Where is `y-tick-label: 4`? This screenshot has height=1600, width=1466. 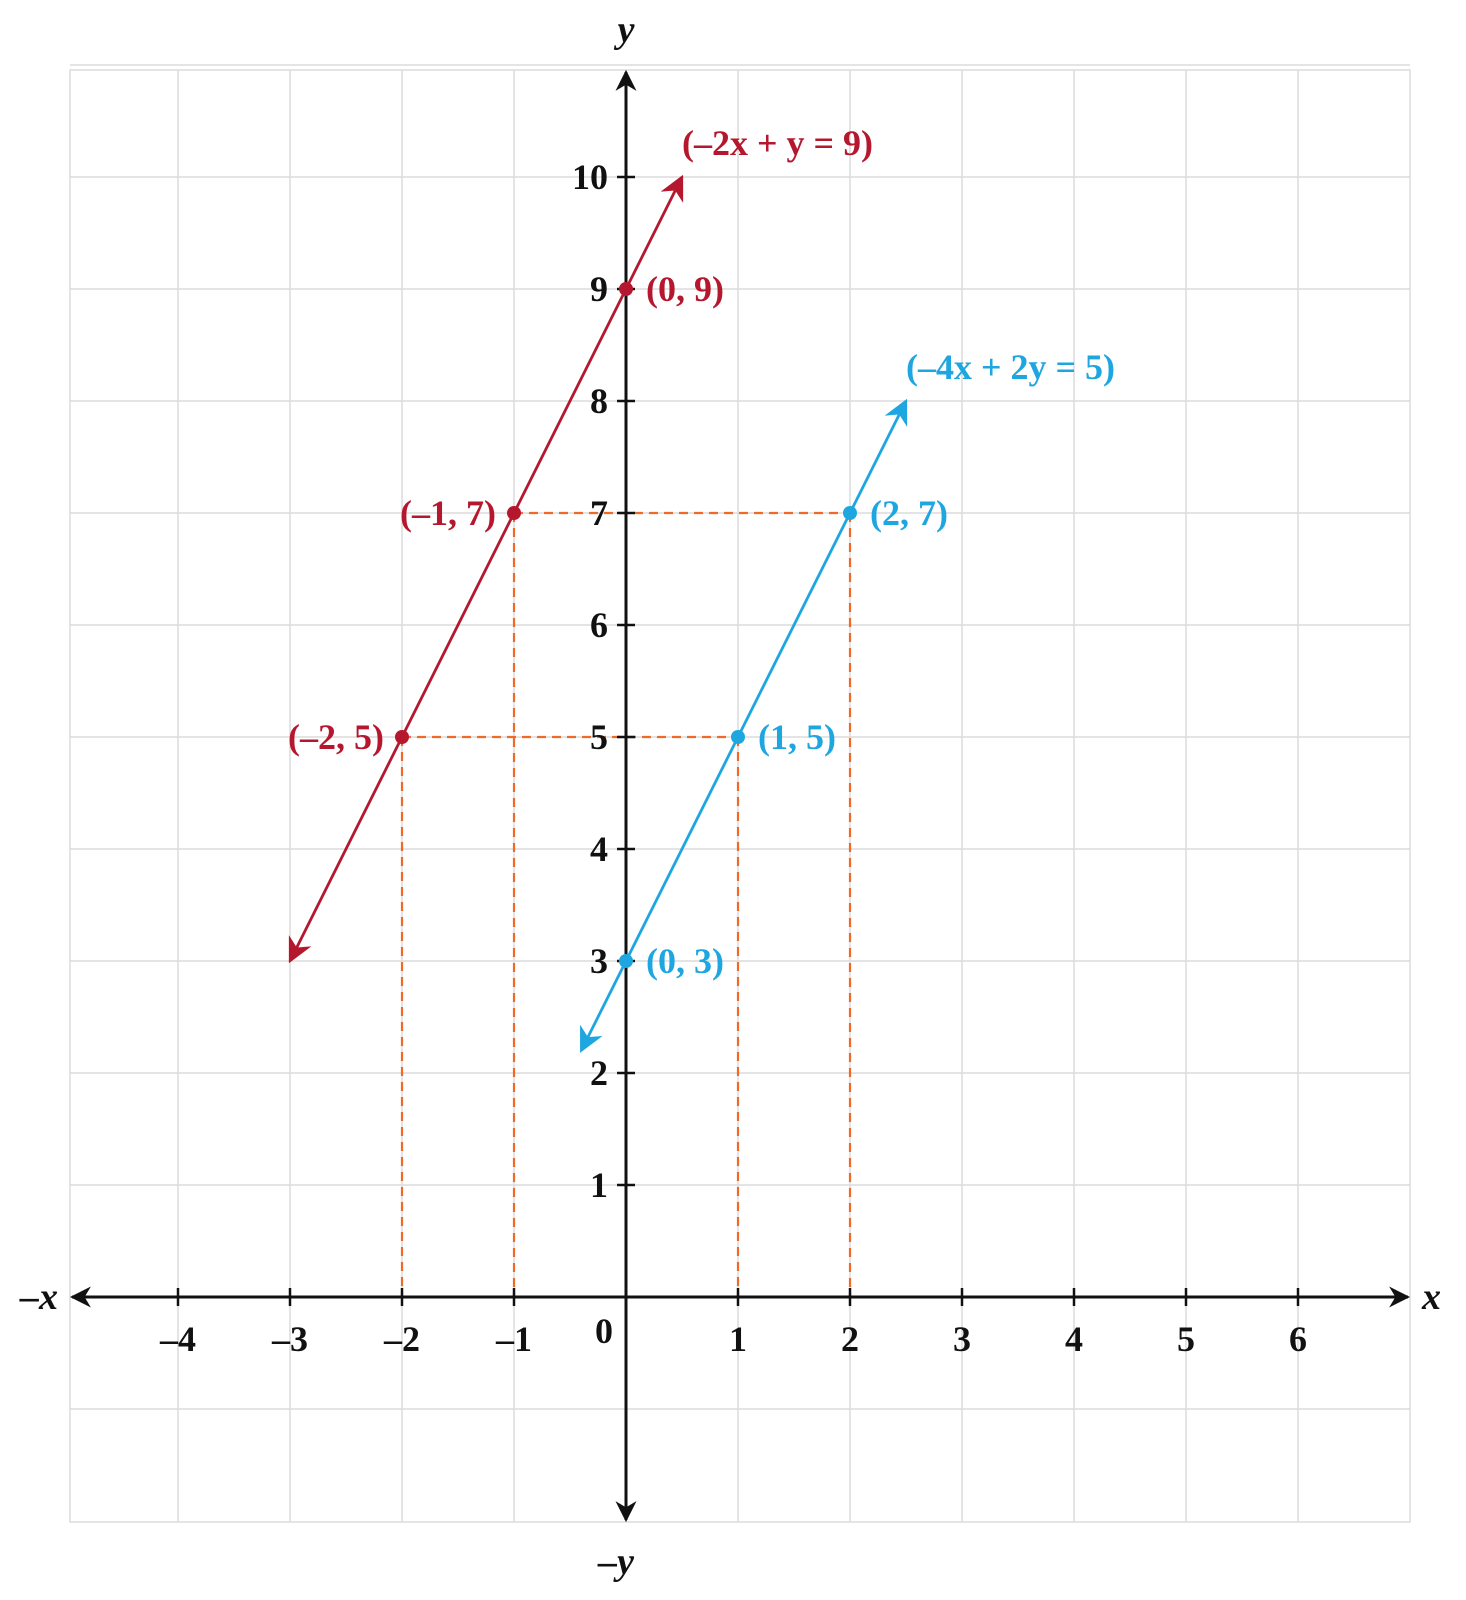 y-tick-label: 4 is located at coordinates (599, 849).